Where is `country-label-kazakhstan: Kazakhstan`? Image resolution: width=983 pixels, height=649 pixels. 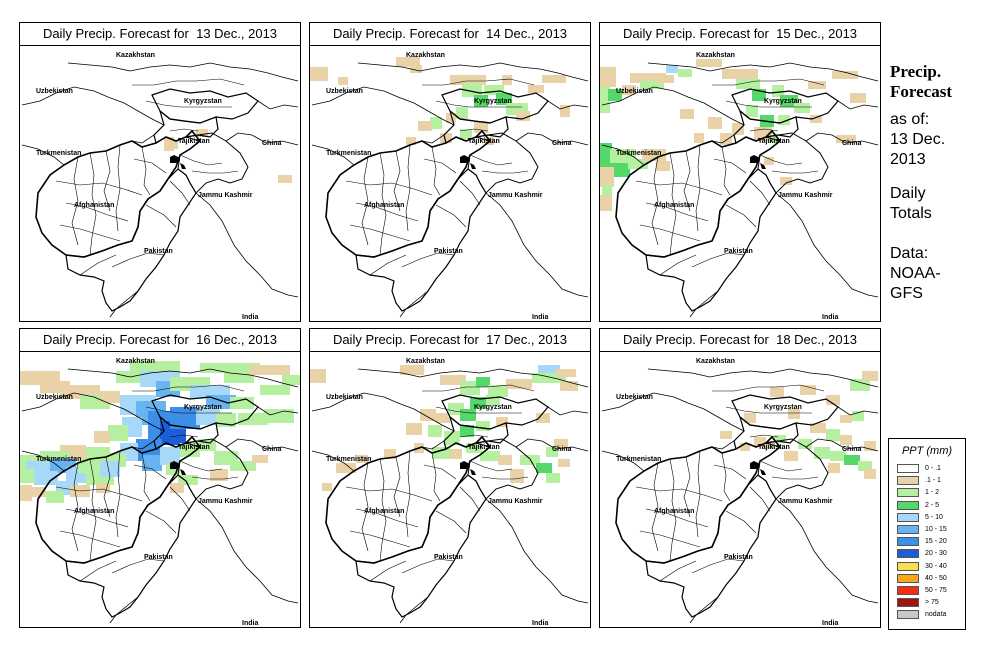
country-label-kazakhstan: Kazakhstan is located at coordinates (135, 361).